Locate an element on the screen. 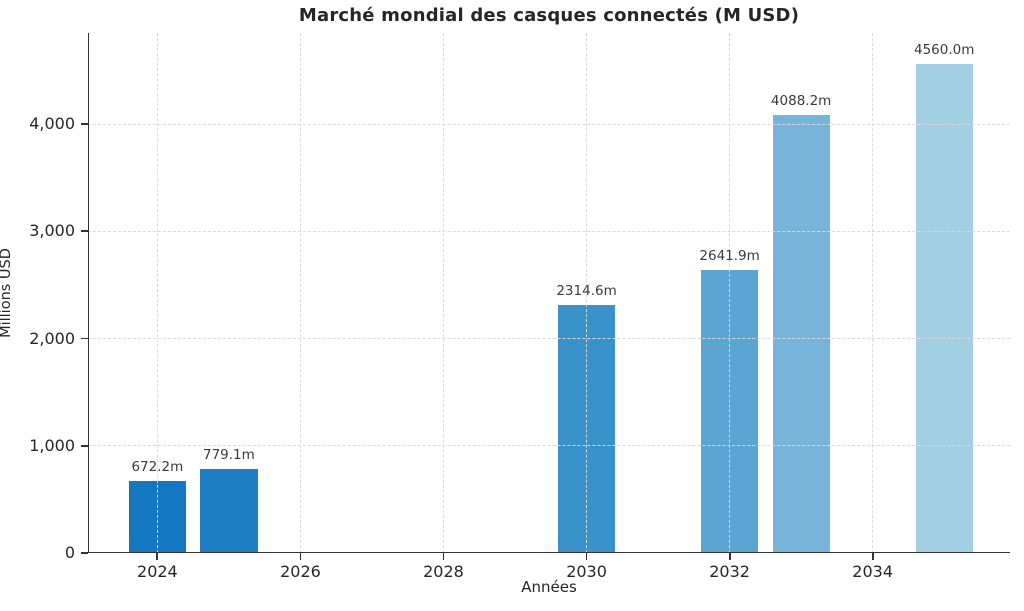 The width and height of the screenshot is (1024, 611). v-gridline-2034 is located at coordinates (873, 293).